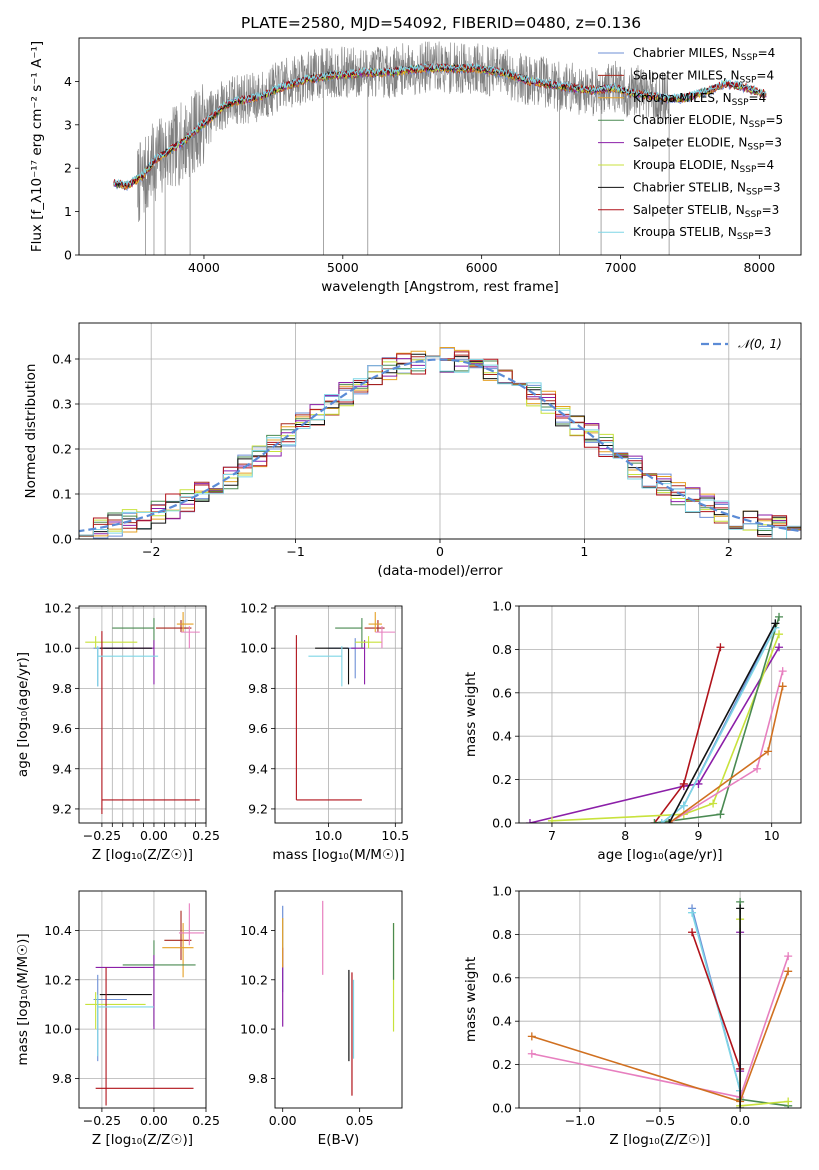 This screenshot has height=1170, width=819. What do you see at coordinates (37, 146) in the screenshot?
I see `y-axis-label: Flux [f_λ10⁻¹⁷ erg cm⁻² s⁻¹ A⁻¹]` at bounding box center [37, 146].